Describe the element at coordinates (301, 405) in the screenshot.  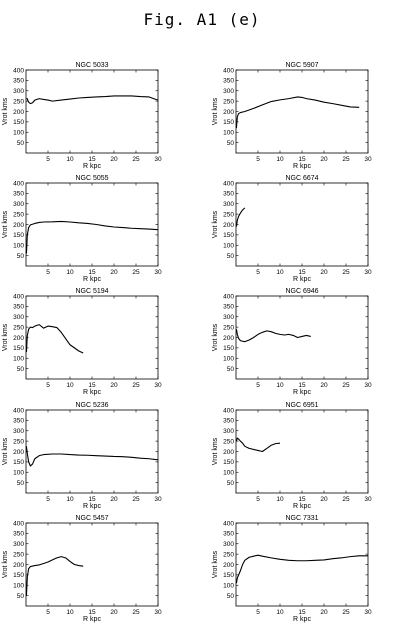
I see `panel-title: NGC 6951` at that location.